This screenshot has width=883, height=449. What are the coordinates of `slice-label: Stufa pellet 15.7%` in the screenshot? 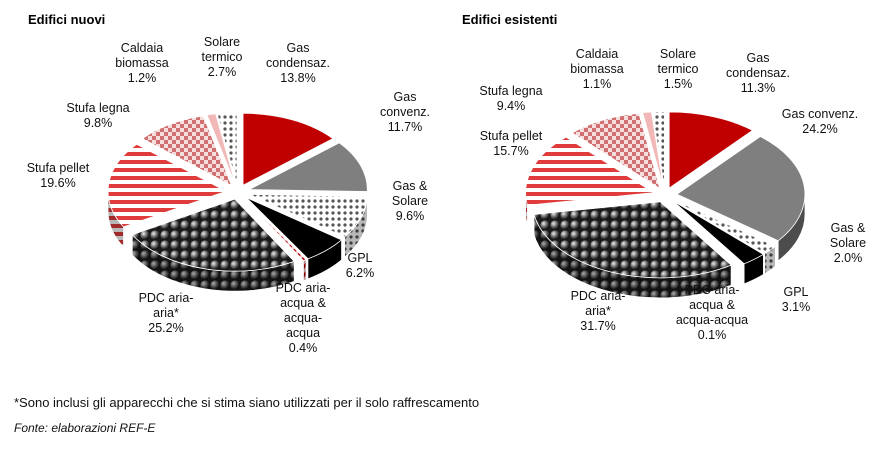 It's located at (511, 143).